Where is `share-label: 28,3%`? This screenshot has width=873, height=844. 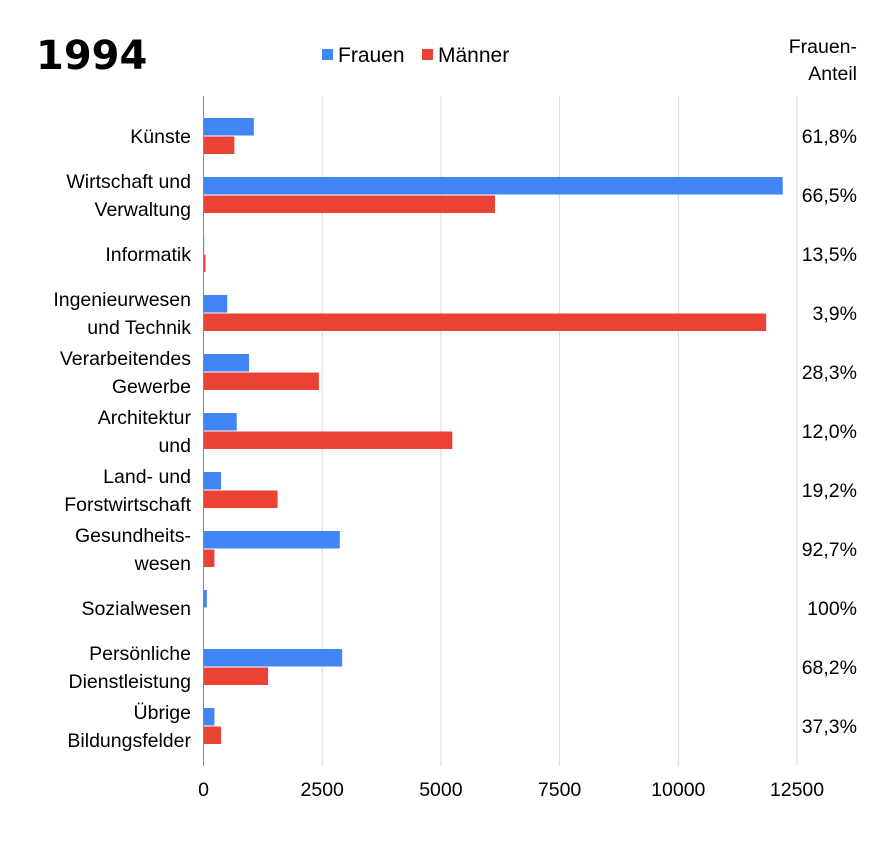
share-label: 28,3% is located at coordinates (829, 373).